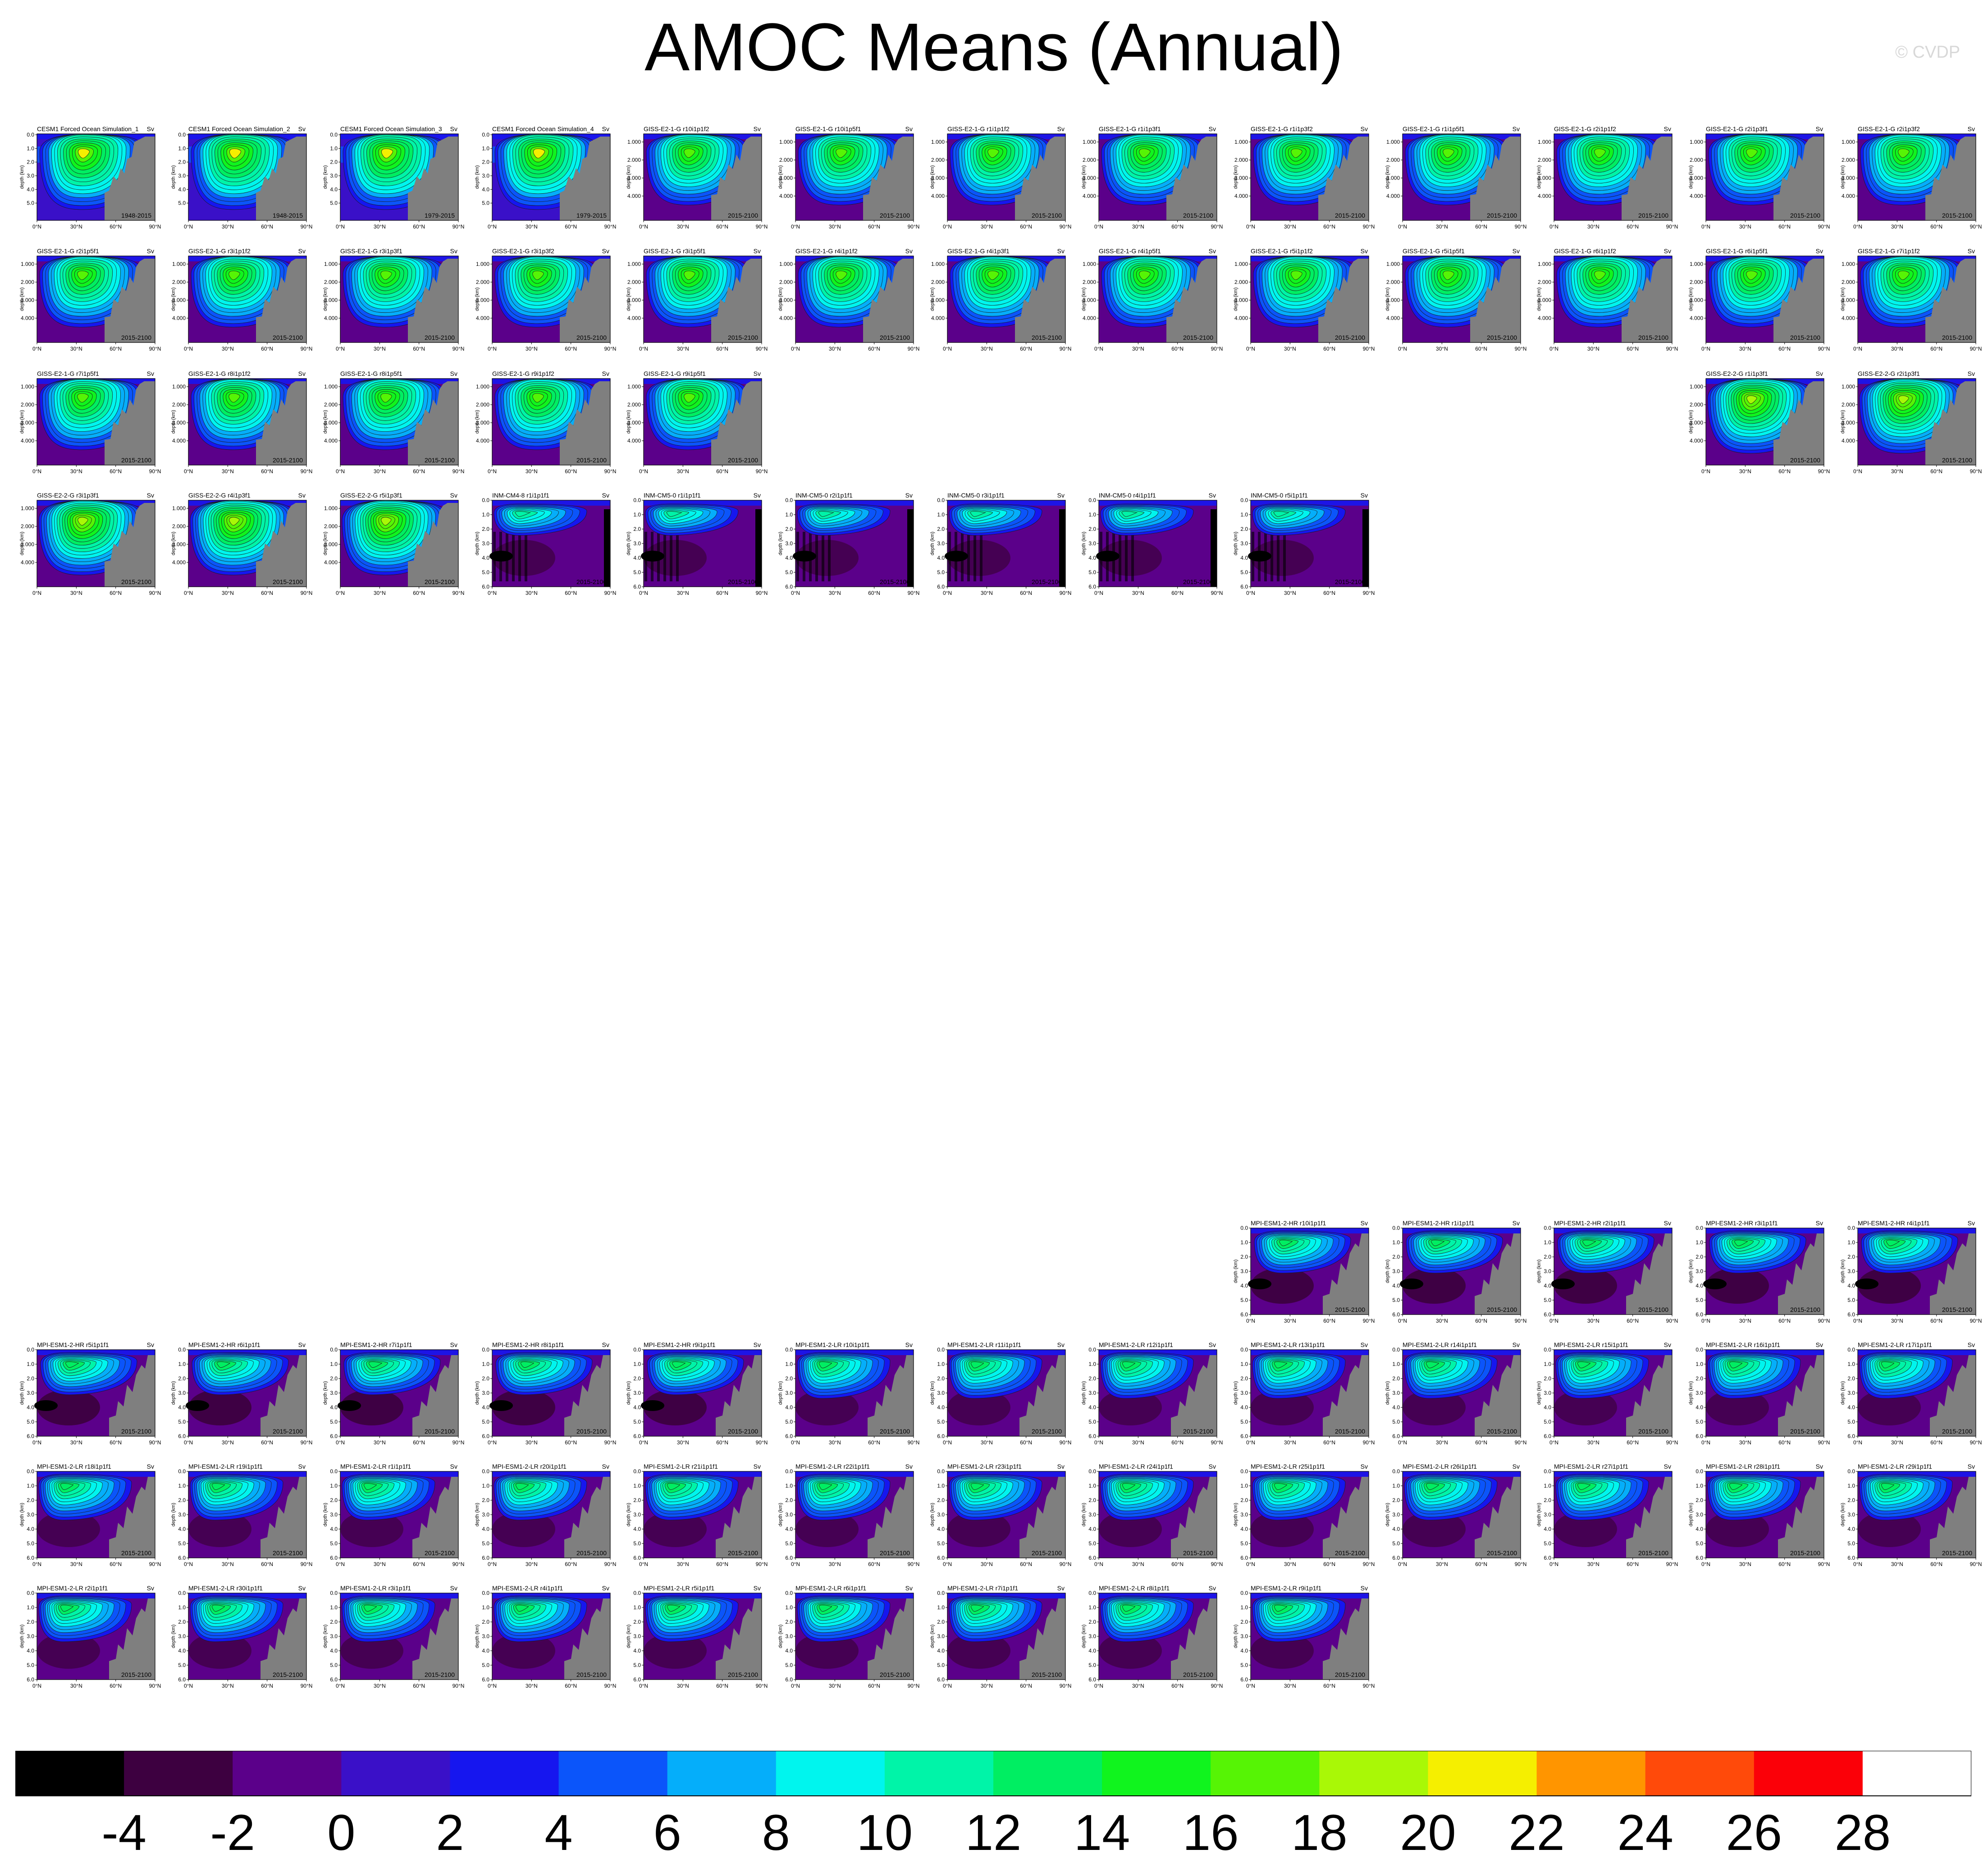 The image size is (1988, 1863). Describe the element at coordinates (1544, 178) in the screenshot. I see `y-tick-label: 3.000` at that location.